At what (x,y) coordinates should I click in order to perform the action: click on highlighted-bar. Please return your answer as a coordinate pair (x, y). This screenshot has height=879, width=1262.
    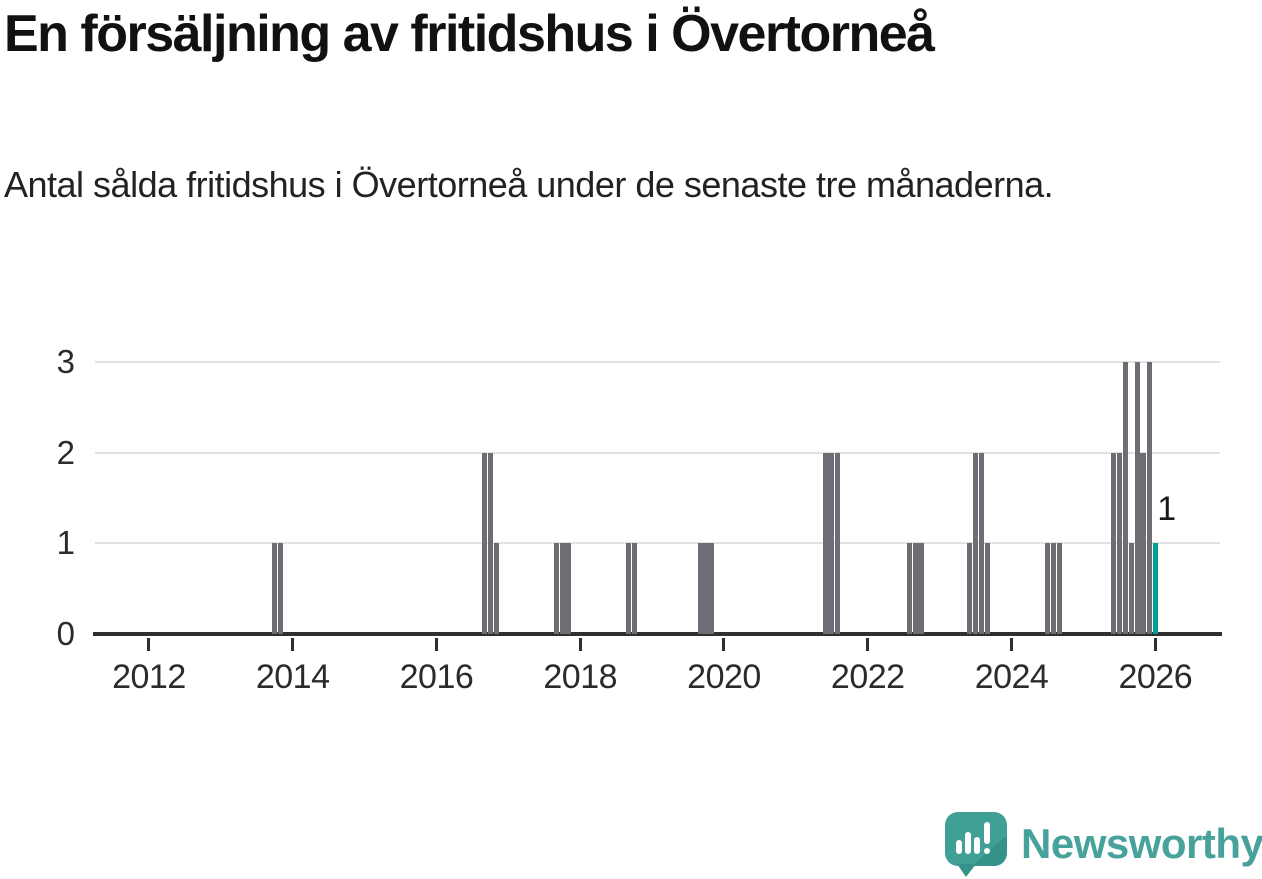
    Looking at the image, I should click on (1155, 588).